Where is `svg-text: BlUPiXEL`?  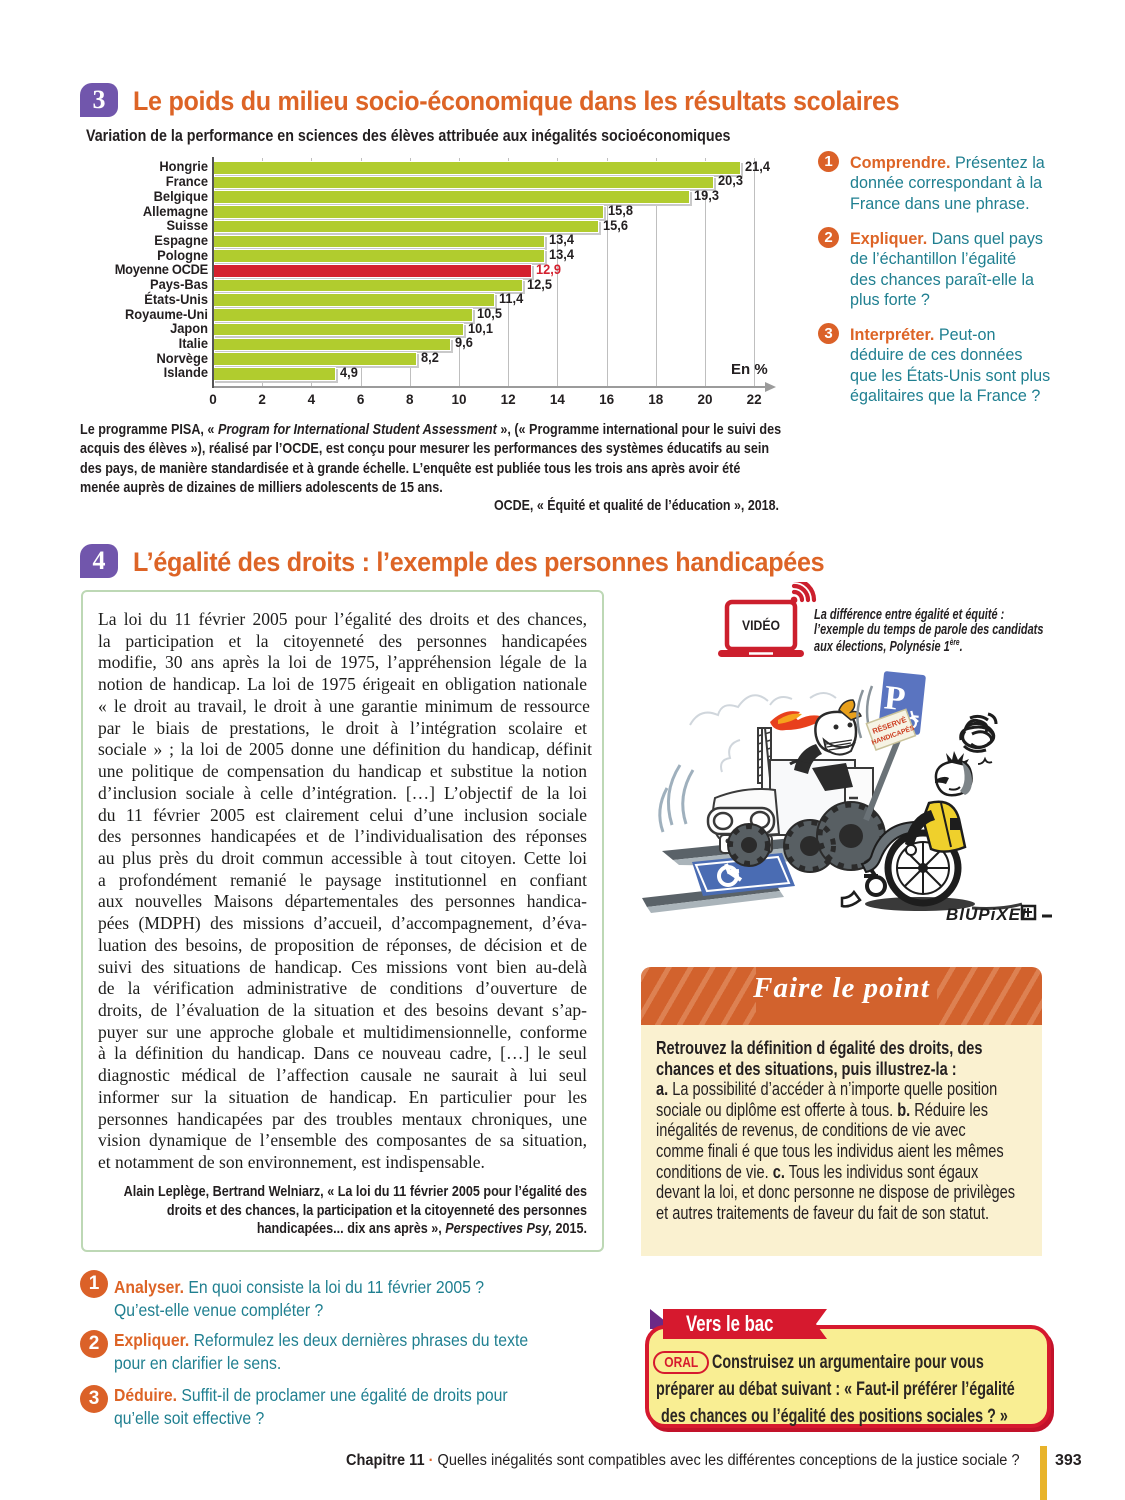 svg-text: BlUPiXEL is located at coordinates (989, 914).